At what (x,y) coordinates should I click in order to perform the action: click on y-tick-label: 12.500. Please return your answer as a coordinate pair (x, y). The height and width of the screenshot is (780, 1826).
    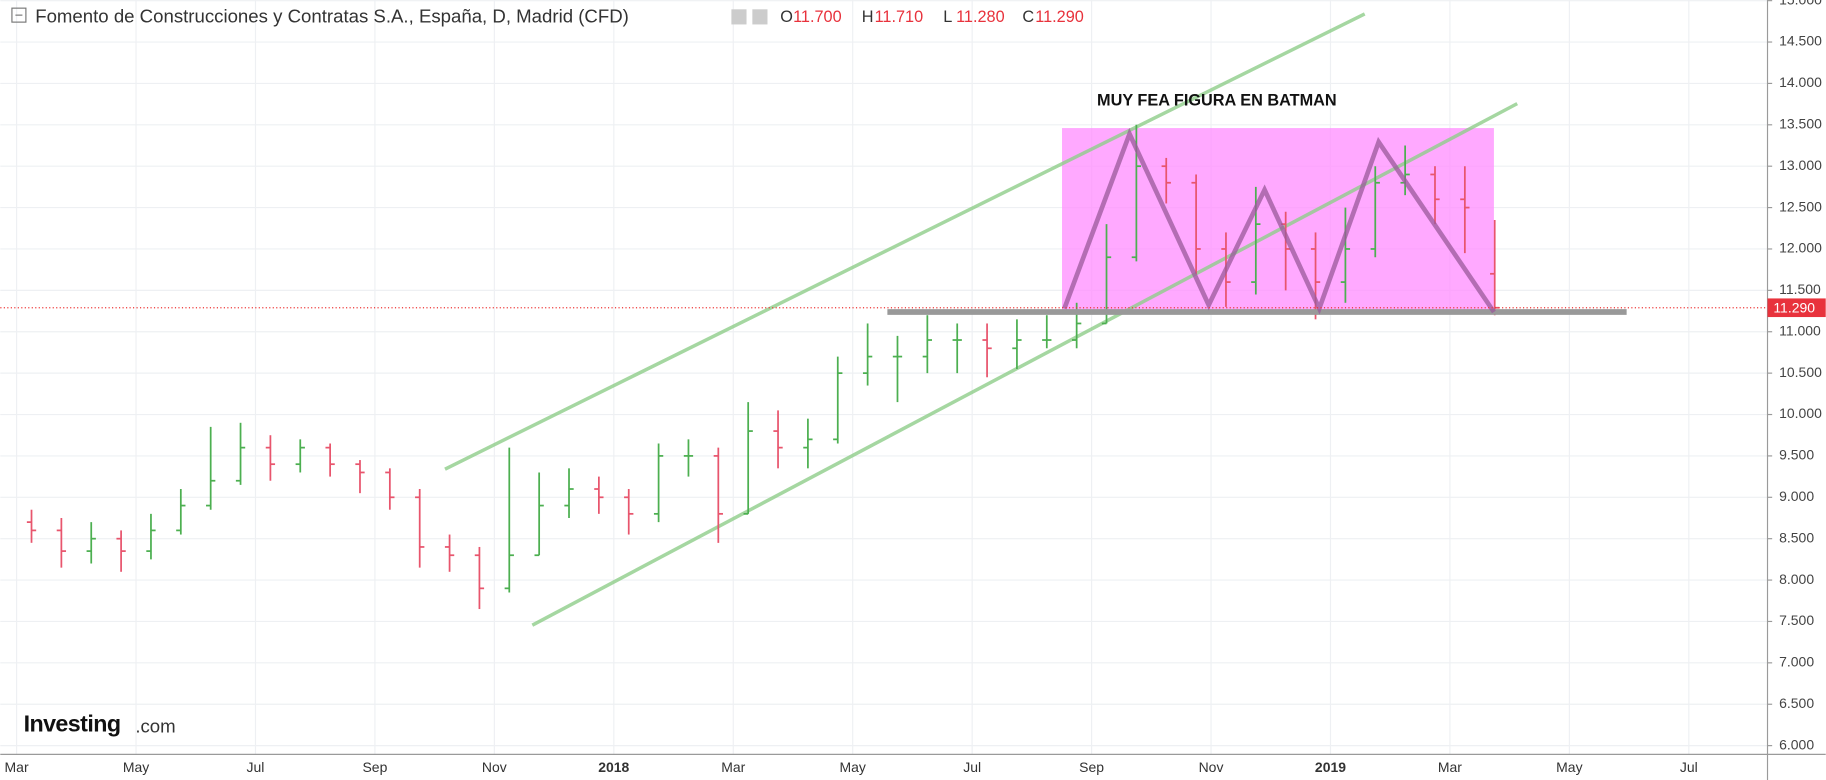
    Looking at the image, I should click on (1800, 206).